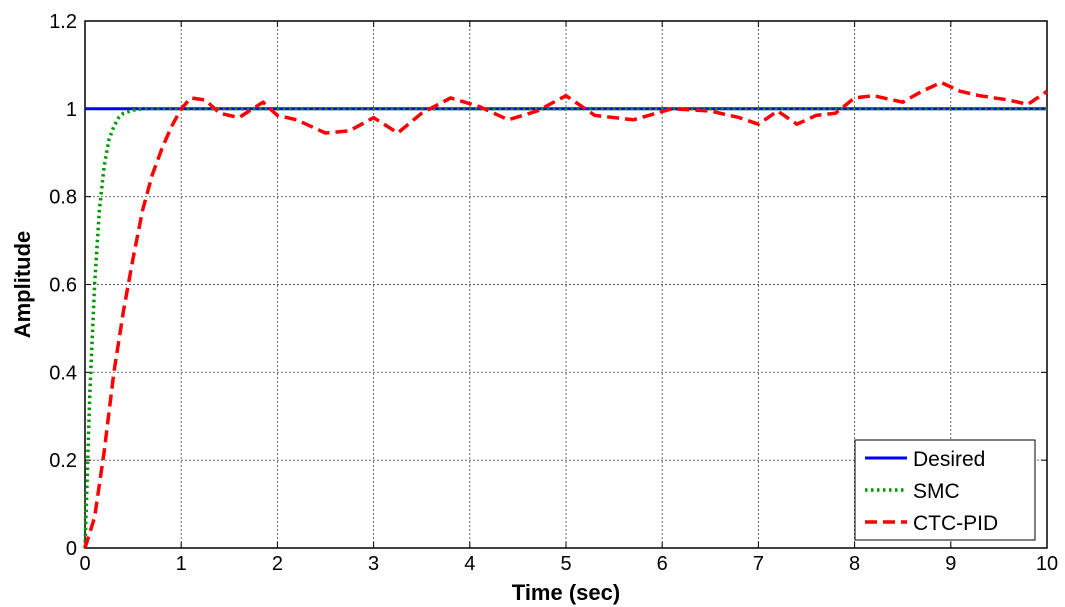 This screenshot has width=1065, height=607. I want to click on x-tick-label: 2, so click(277, 564).